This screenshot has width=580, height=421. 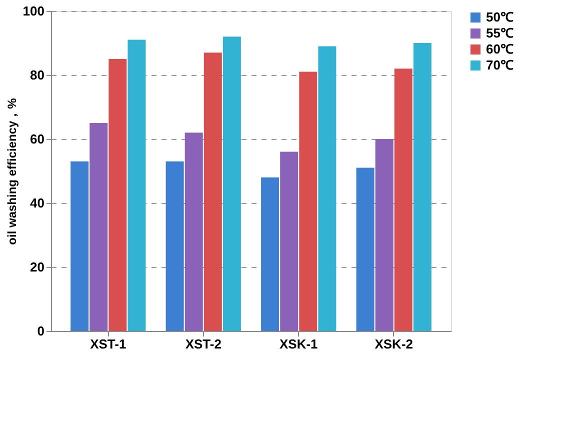 What do you see at coordinates (500, 17) in the screenshot?
I see `legend-label: 50℃` at bounding box center [500, 17].